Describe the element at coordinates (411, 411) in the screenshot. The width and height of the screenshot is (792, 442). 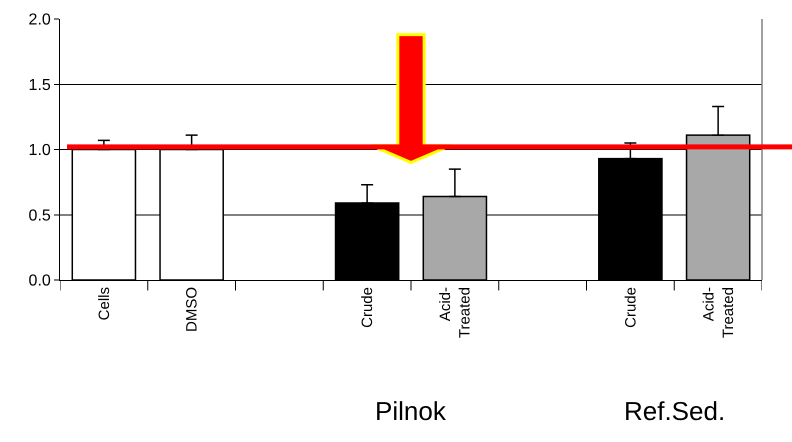
I see `text: Pilnok` at that location.